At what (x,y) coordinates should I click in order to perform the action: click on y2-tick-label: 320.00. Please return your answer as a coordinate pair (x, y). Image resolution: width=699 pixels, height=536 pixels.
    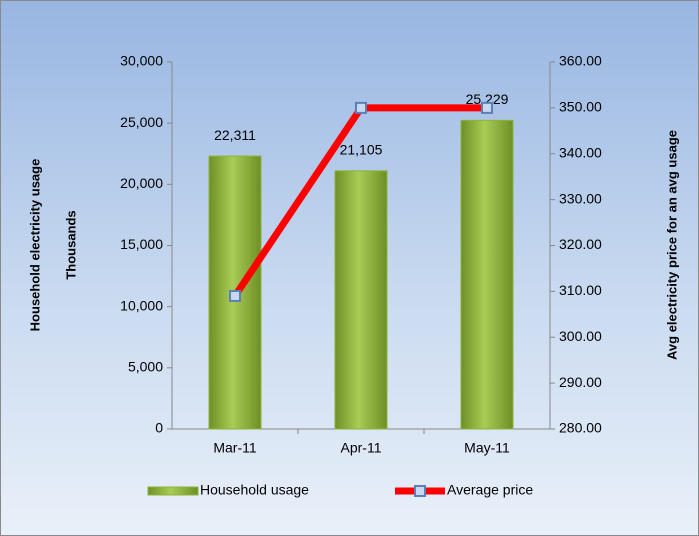
    Looking at the image, I should click on (580, 244).